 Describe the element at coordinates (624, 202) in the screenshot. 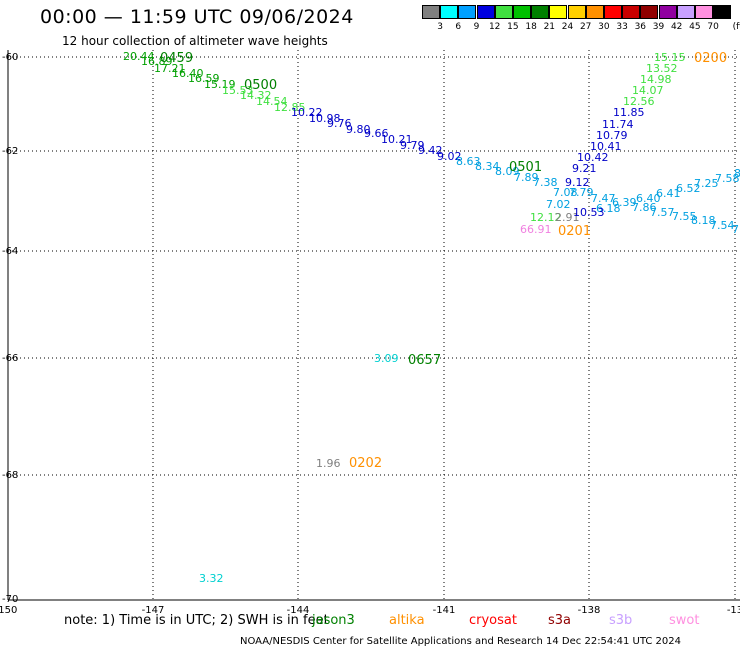

I see `wave-height-value: 6.39` at that location.